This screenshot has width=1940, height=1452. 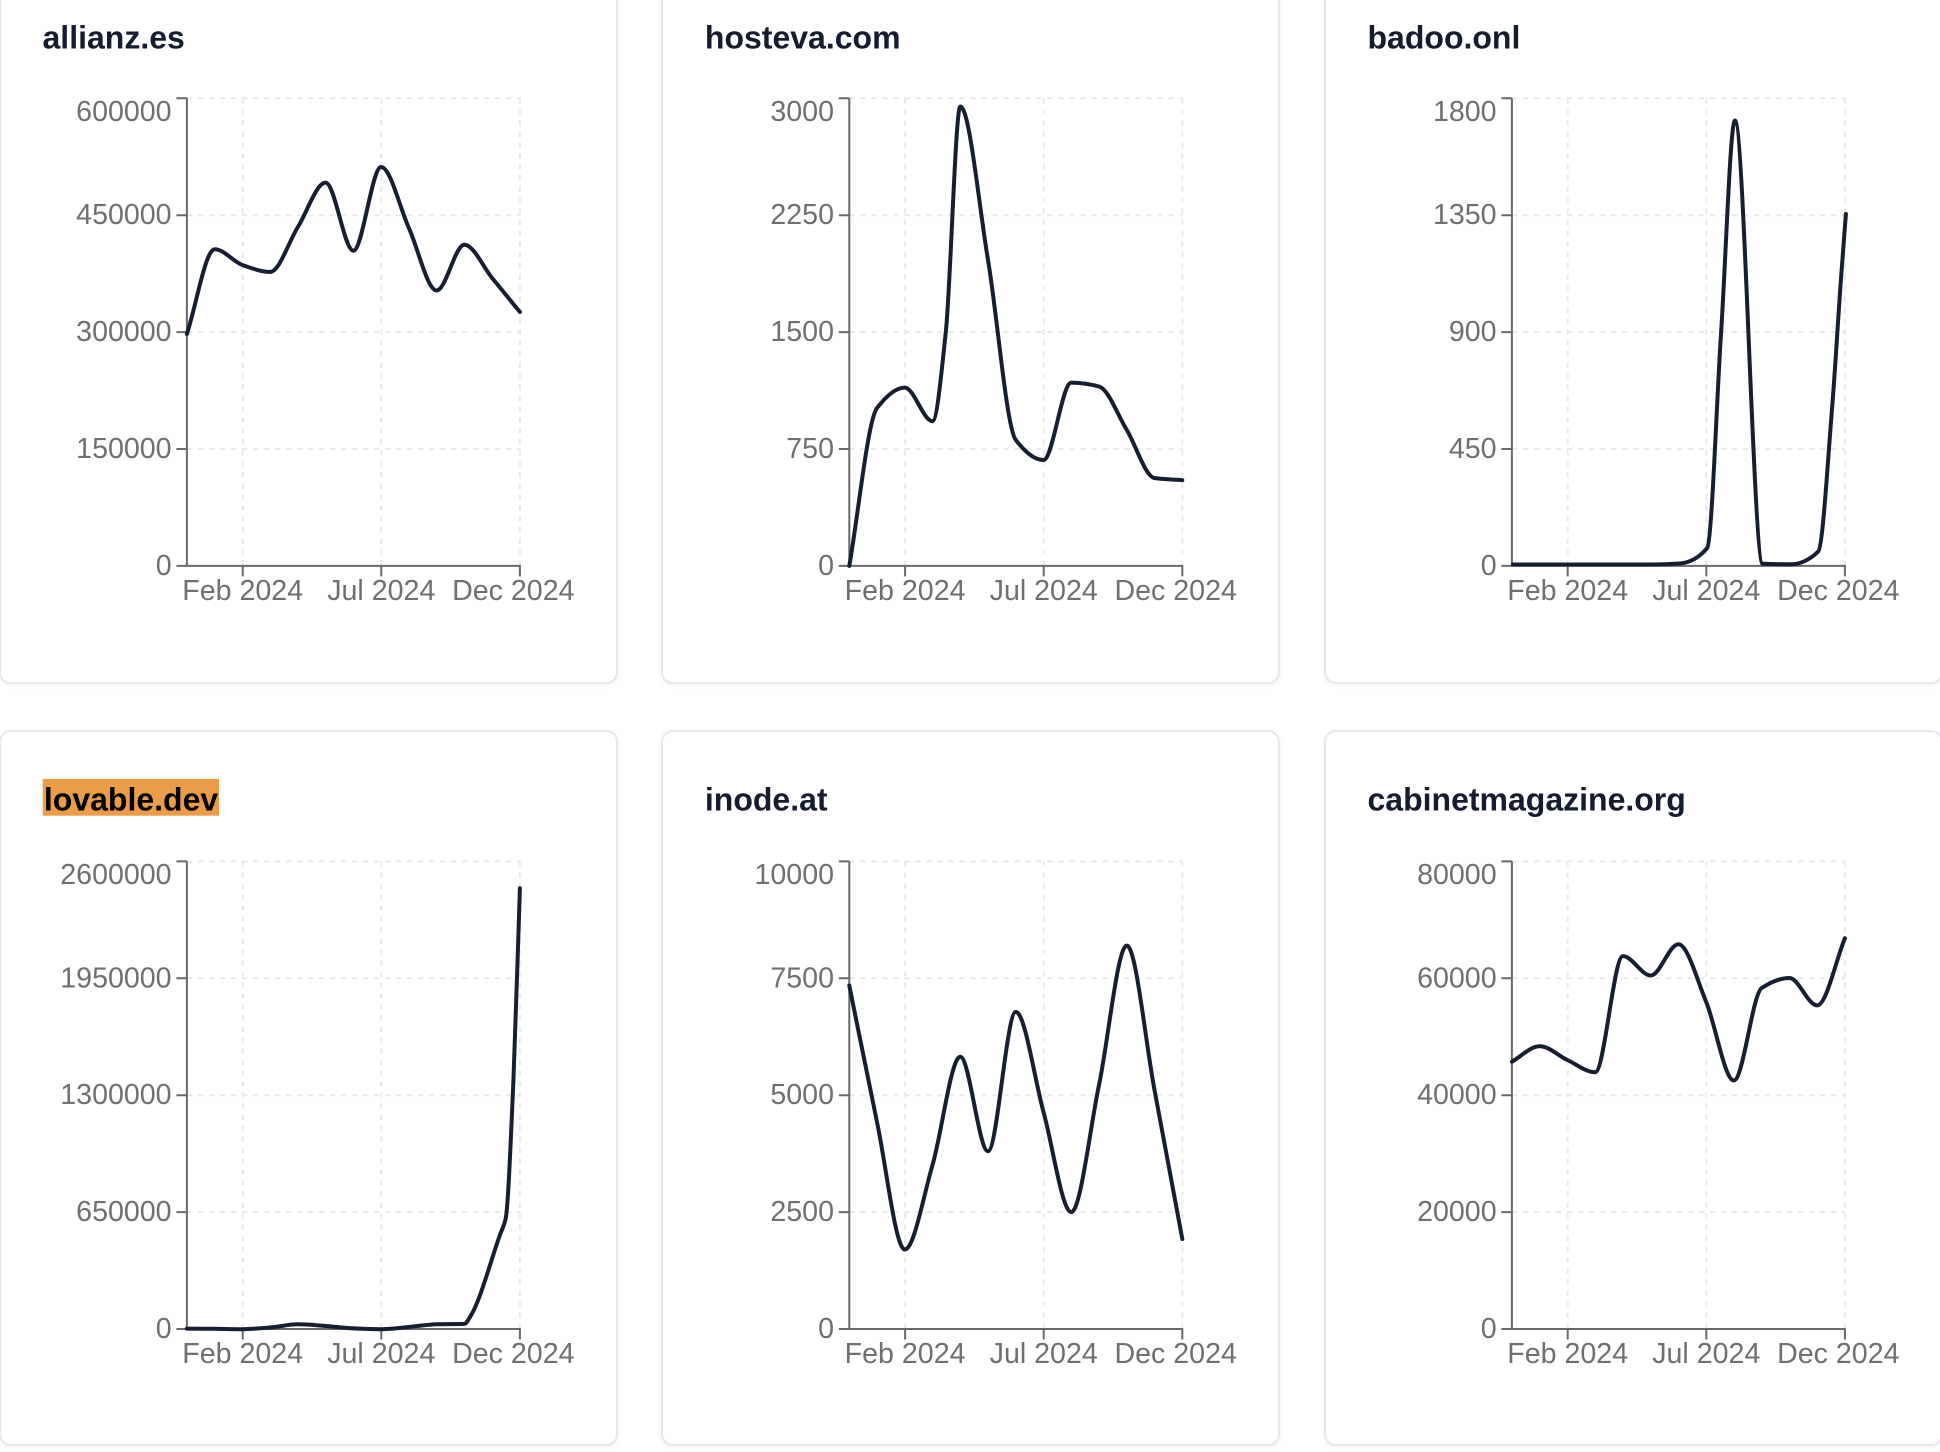 I want to click on svg-text: 450, so click(x=1473, y=449).